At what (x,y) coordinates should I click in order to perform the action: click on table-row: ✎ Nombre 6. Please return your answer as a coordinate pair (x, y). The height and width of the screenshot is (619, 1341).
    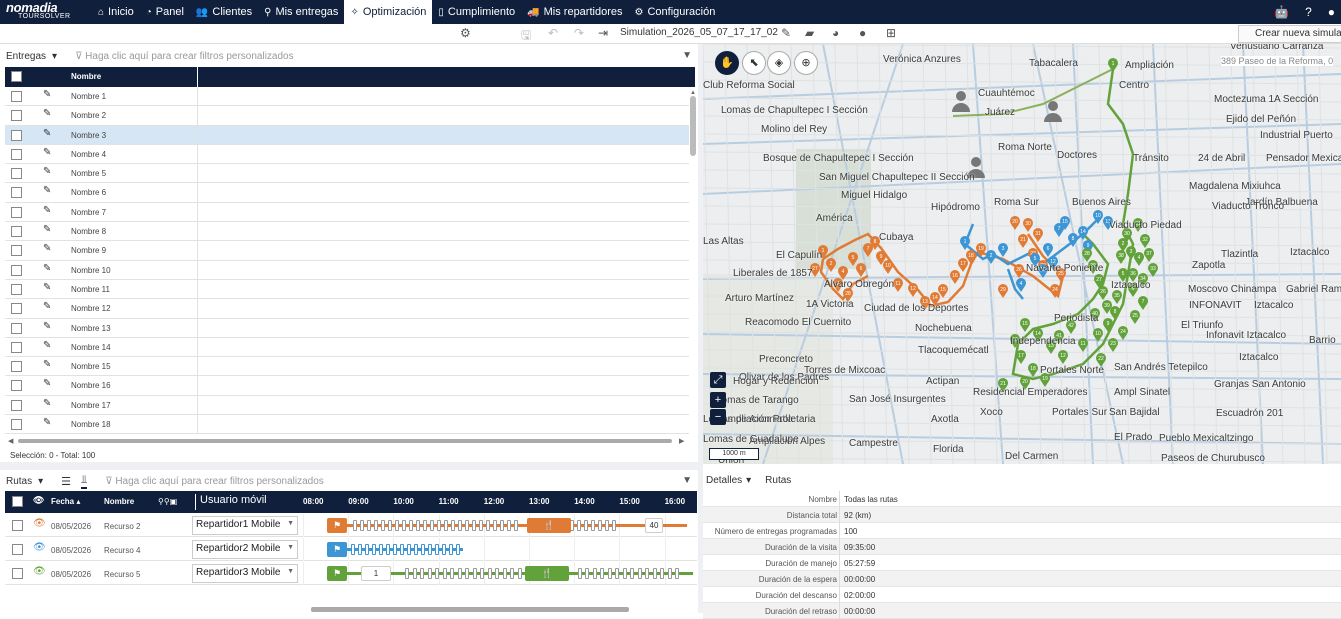
    Looking at the image, I should click on (347, 193).